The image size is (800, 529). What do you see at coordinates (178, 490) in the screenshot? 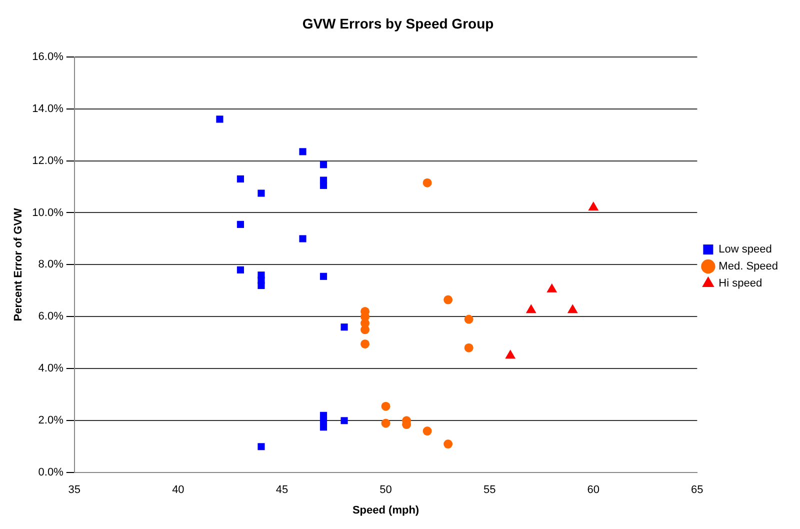
I see `x-tick-label: 40` at bounding box center [178, 490].